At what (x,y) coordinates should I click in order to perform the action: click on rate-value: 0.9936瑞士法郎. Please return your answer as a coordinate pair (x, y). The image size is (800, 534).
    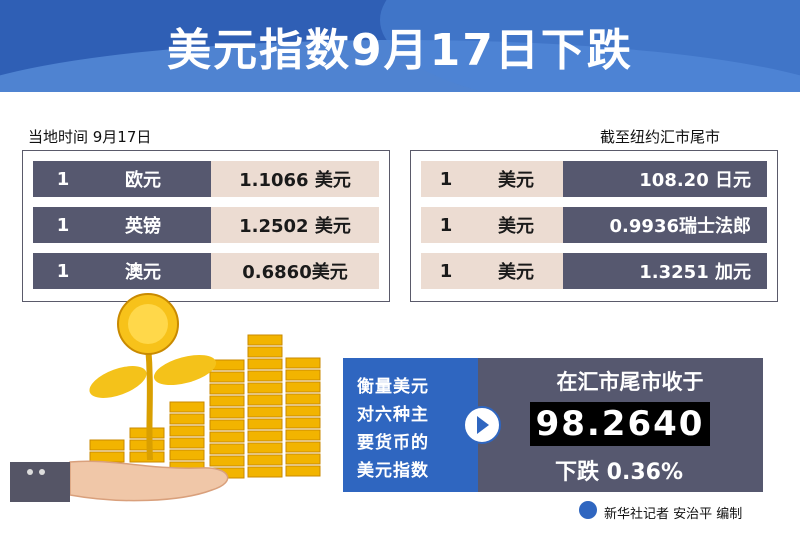
    Looking at the image, I should click on (665, 225).